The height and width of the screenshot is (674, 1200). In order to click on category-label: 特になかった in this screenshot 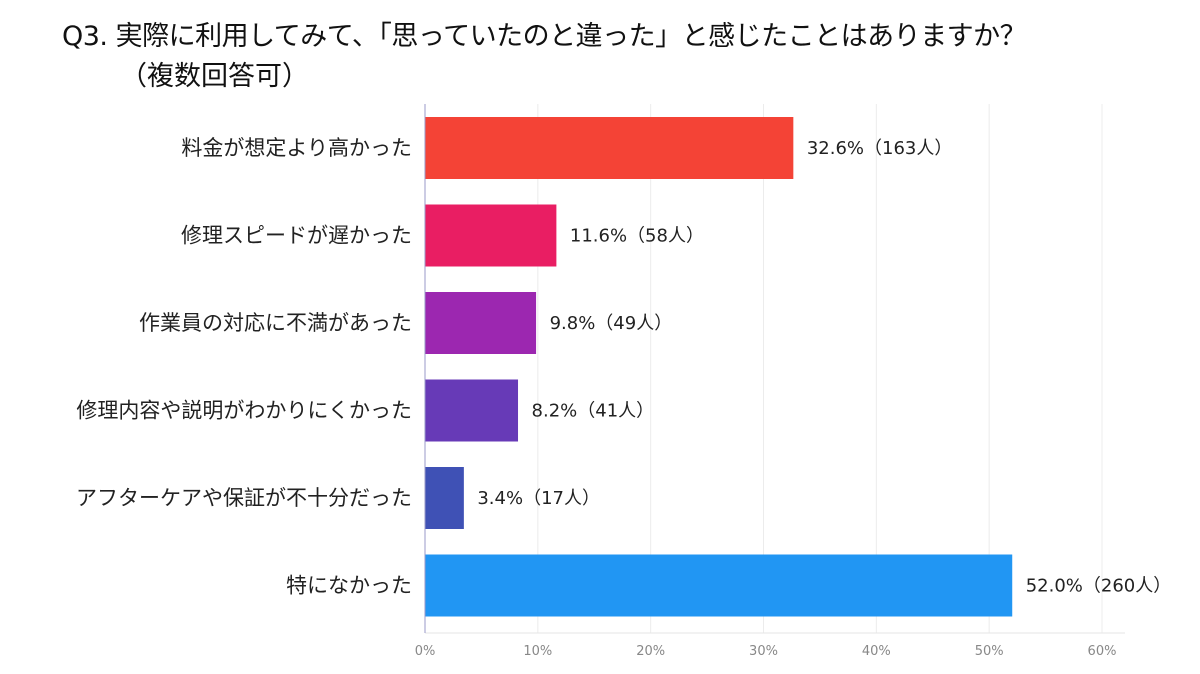, I will do `click(349, 586)`.